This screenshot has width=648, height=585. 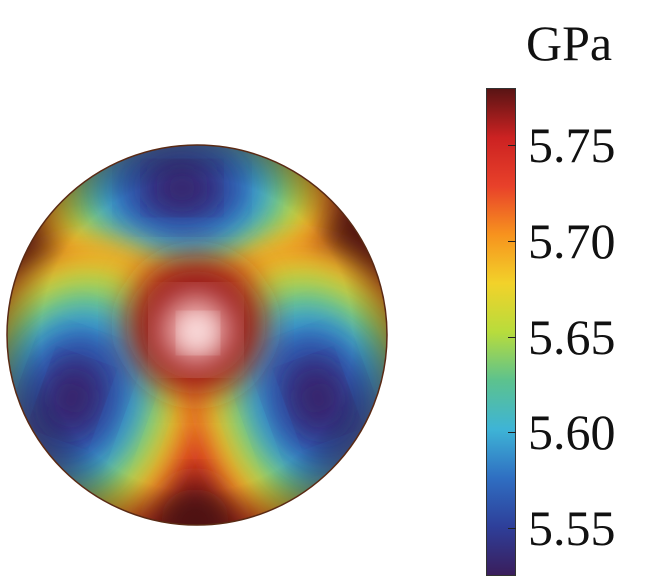 What do you see at coordinates (501, 332) in the screenshot?
I see `colorbar` at bounding box center [501, 332].